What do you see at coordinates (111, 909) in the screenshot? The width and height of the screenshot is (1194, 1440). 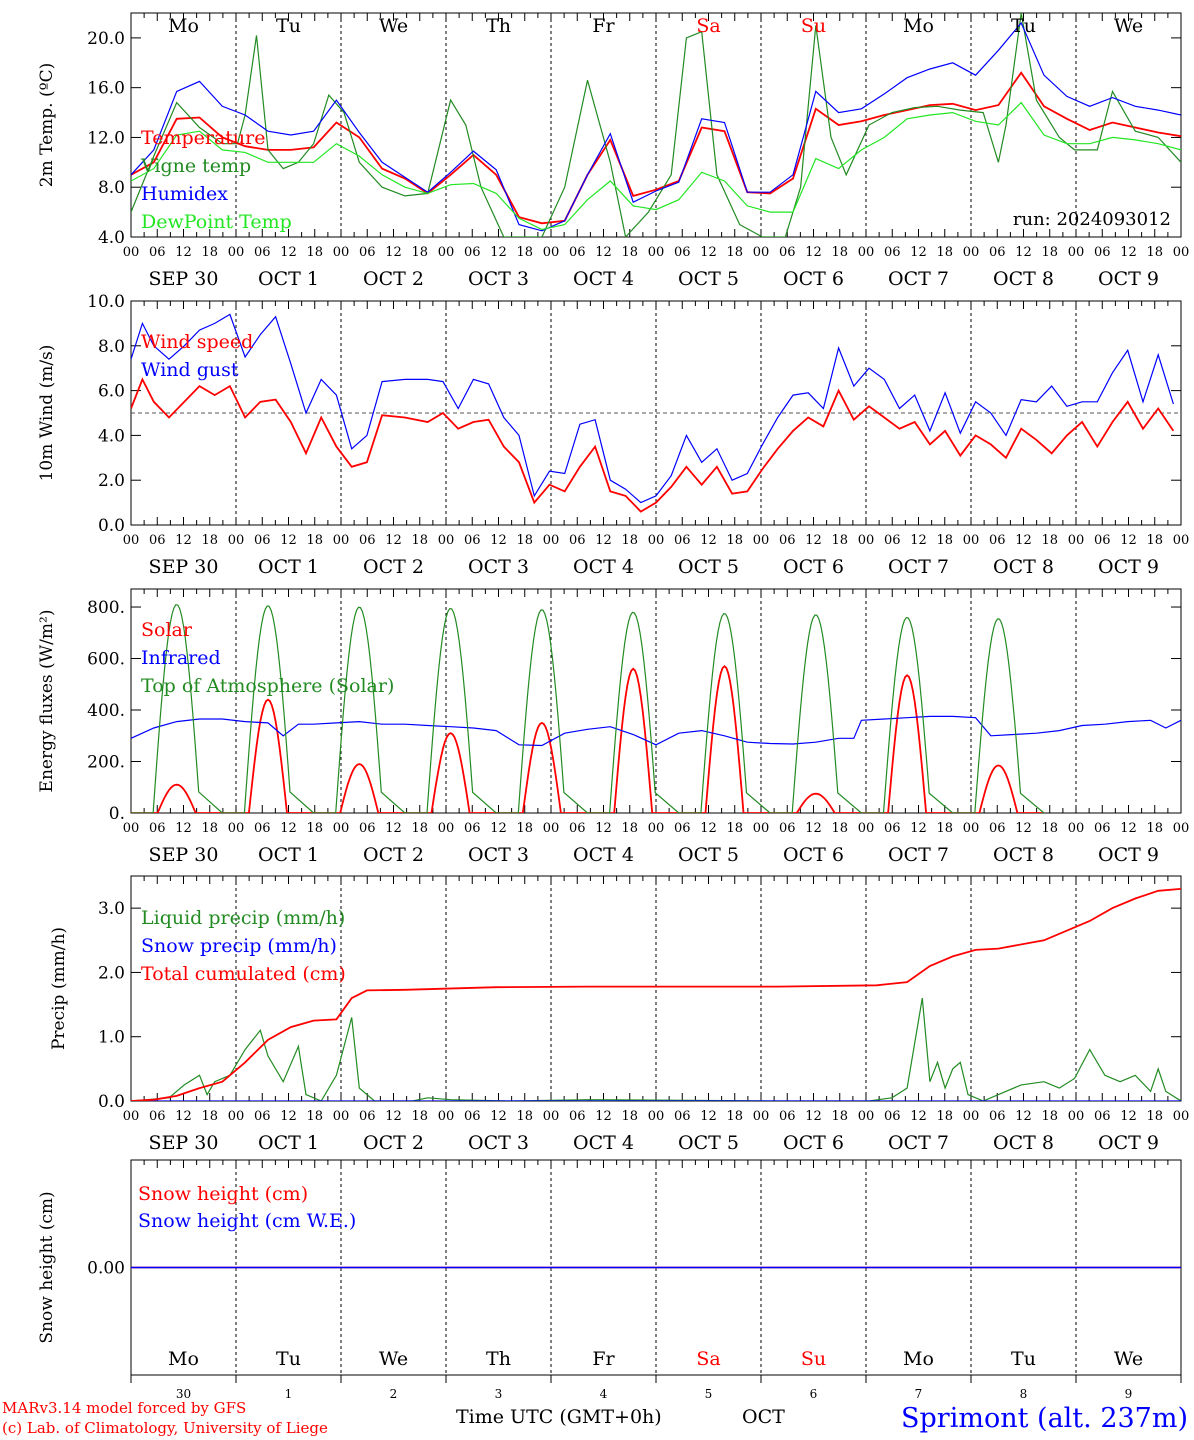 I see `y-tick-label: 3.0` at bounding box center [111, 909].